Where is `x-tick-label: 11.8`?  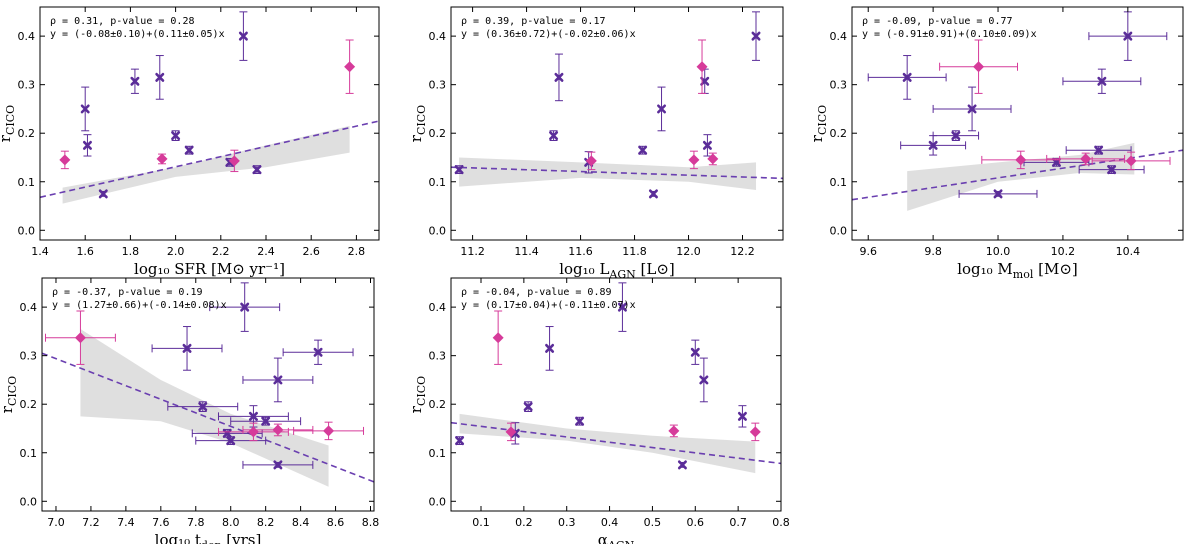
x-tick-label: 11.8 is located at coordinates (634, 251).